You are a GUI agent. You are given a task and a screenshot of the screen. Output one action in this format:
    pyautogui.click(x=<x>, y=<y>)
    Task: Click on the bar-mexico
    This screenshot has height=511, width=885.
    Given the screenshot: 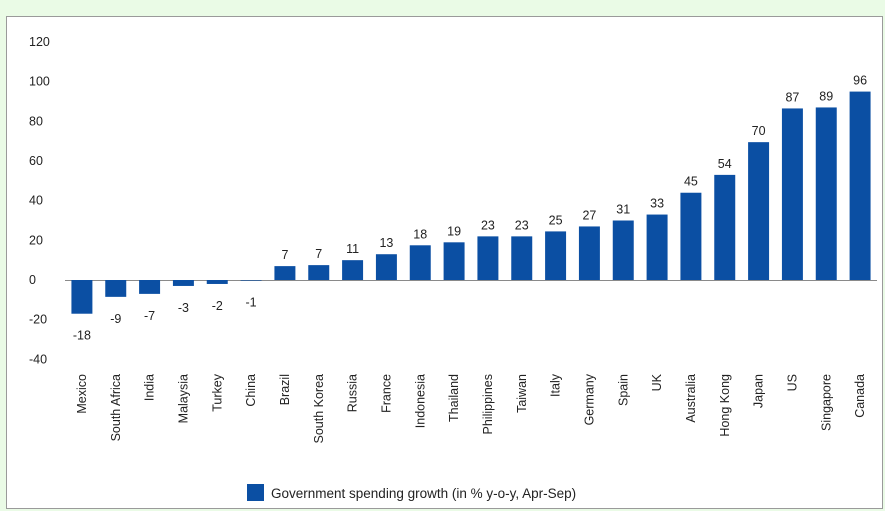 What is the action you would take?
    pyautogui.click(x=82, y=297)
    